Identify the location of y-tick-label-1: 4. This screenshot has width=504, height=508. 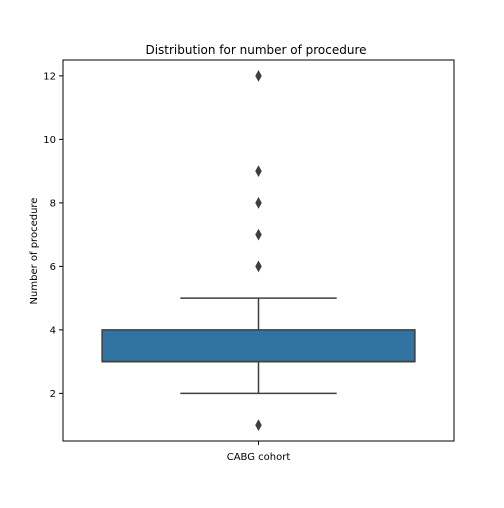
(53, 330).